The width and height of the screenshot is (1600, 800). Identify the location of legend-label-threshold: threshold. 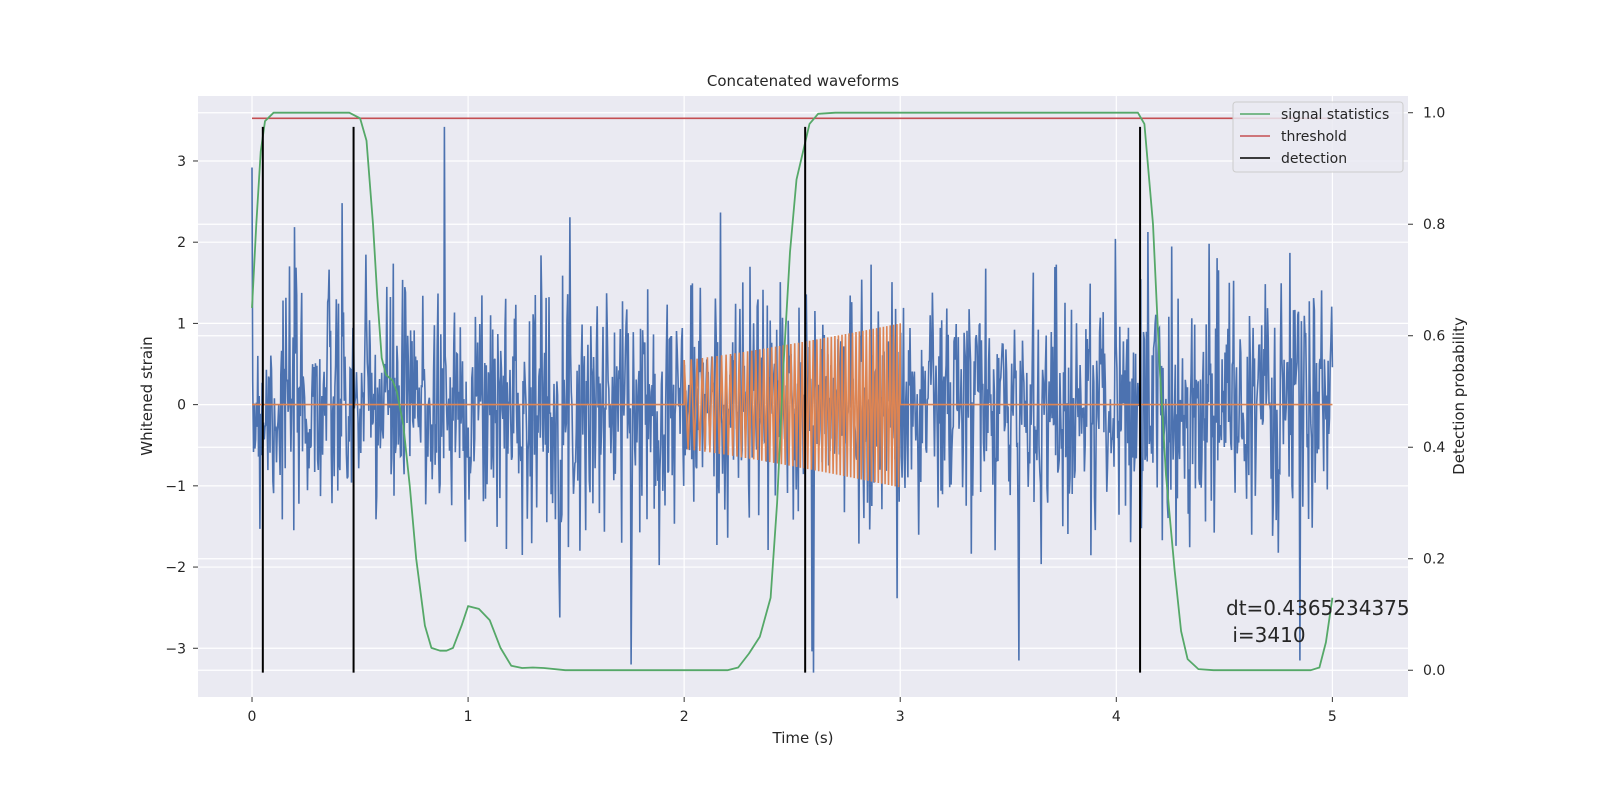
(1314, 137).